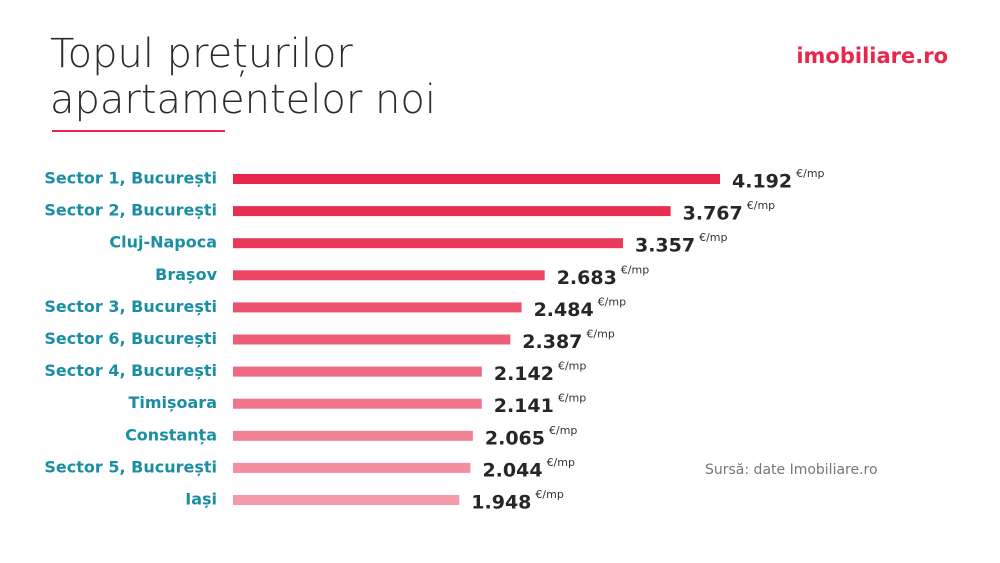 This screenshot has height=563, width=1000. I want to click on category-label: Sector 4, București, so click(130, 370).